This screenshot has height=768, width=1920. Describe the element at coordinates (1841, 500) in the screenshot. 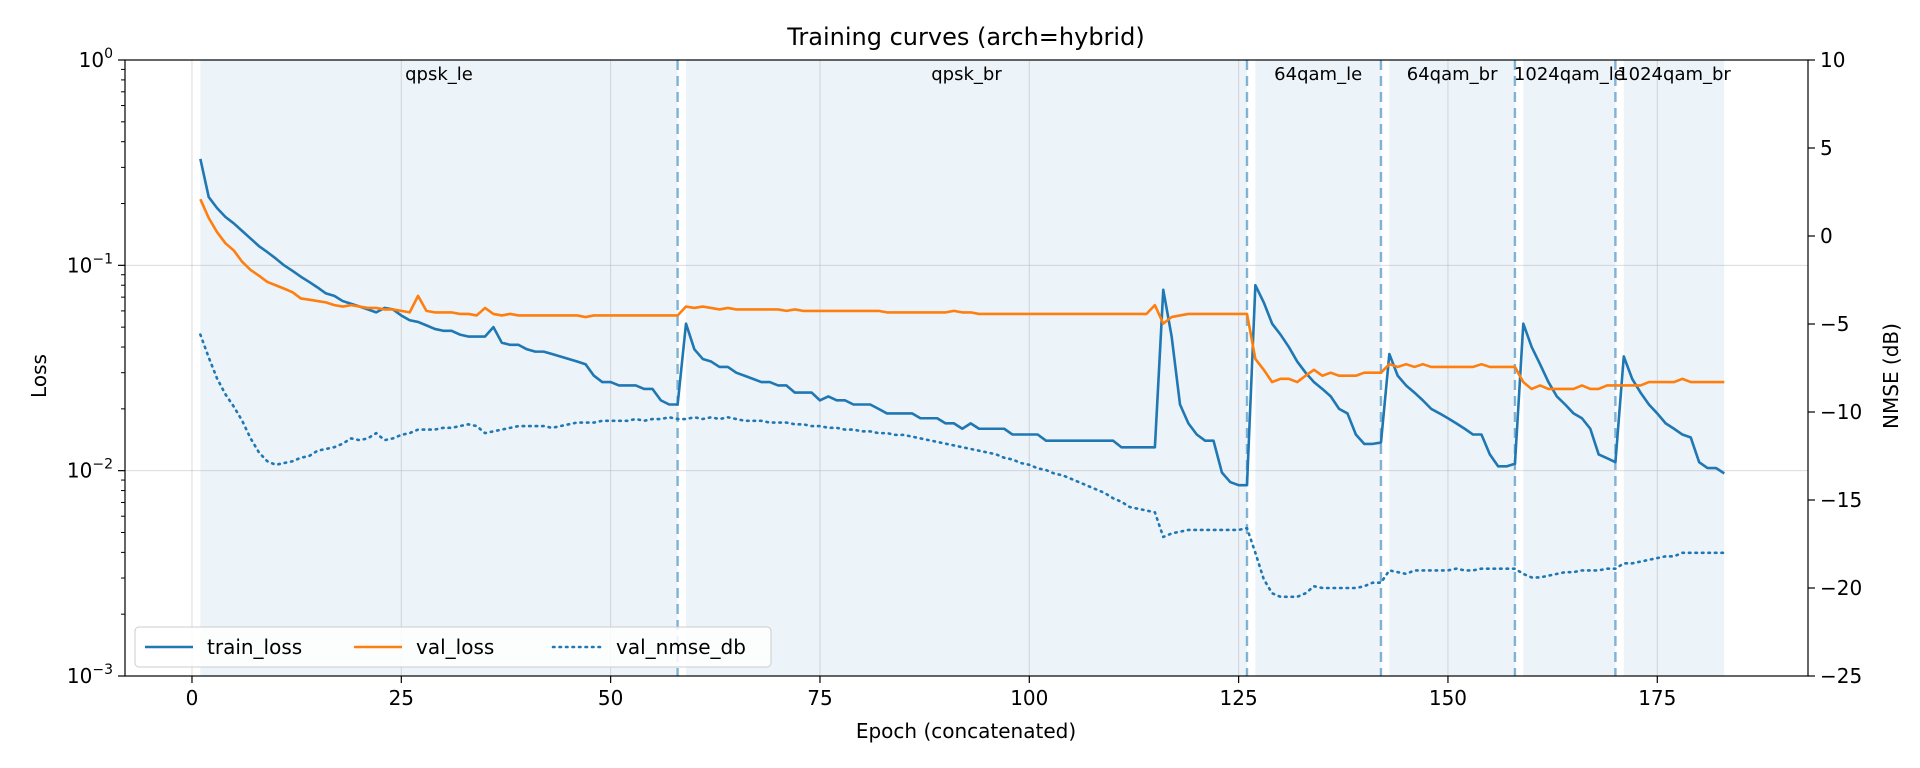

I see `y-right-tick-label: −15` at that location.